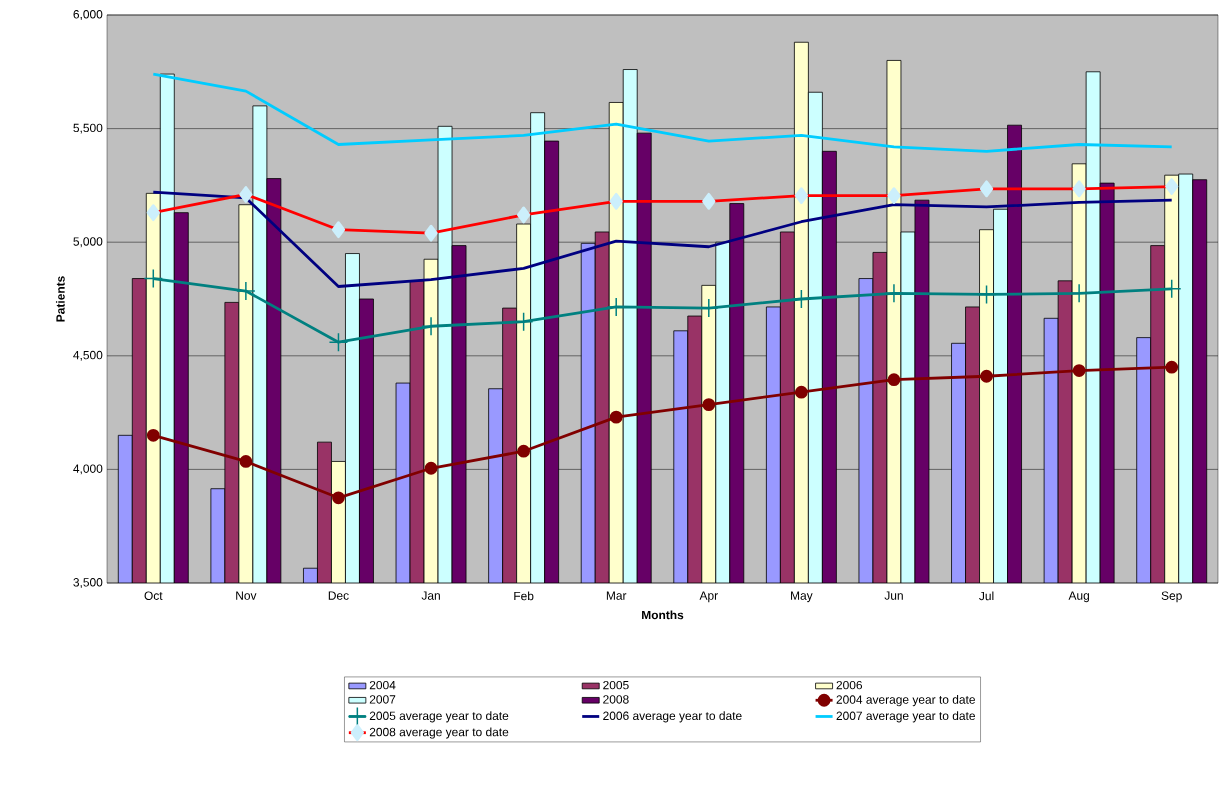 The width and height of the screenshot is (1221, 805). I want to click on x-tick-label: Nov, so click(246, 595).